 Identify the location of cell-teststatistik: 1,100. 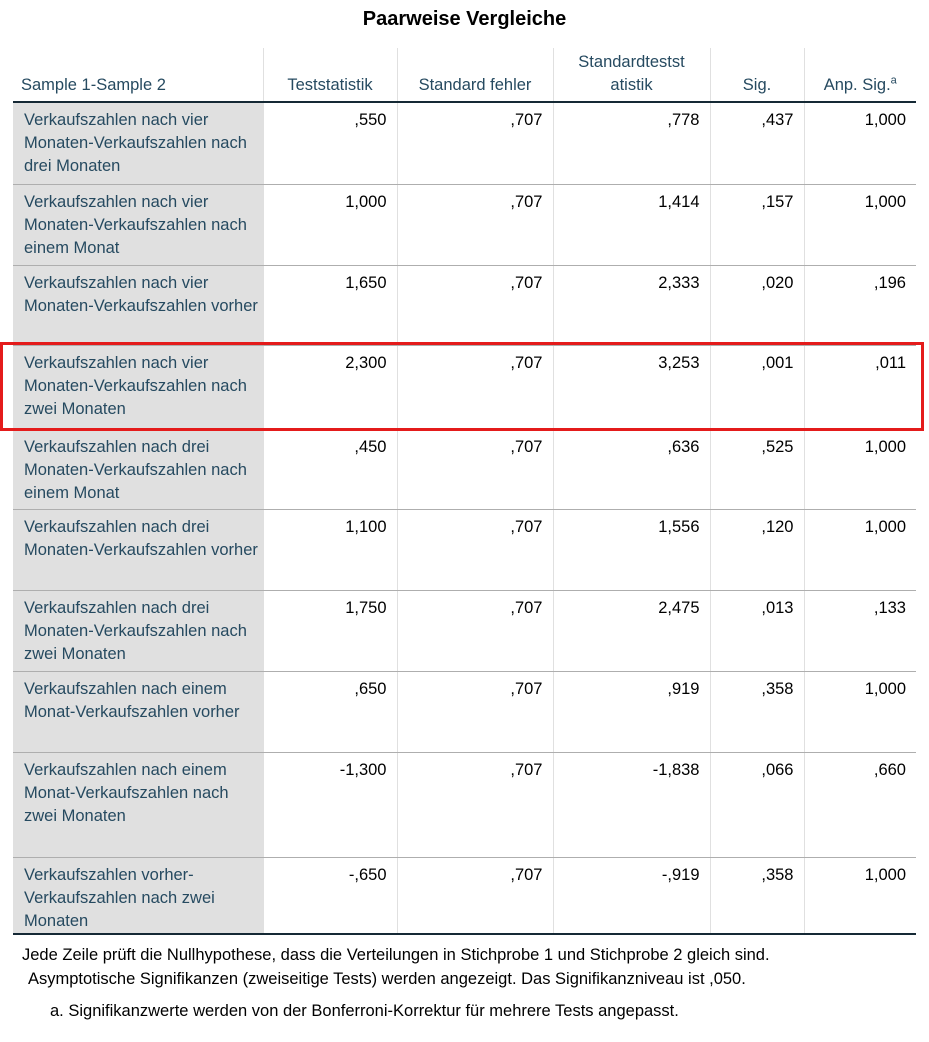
(329, 550).